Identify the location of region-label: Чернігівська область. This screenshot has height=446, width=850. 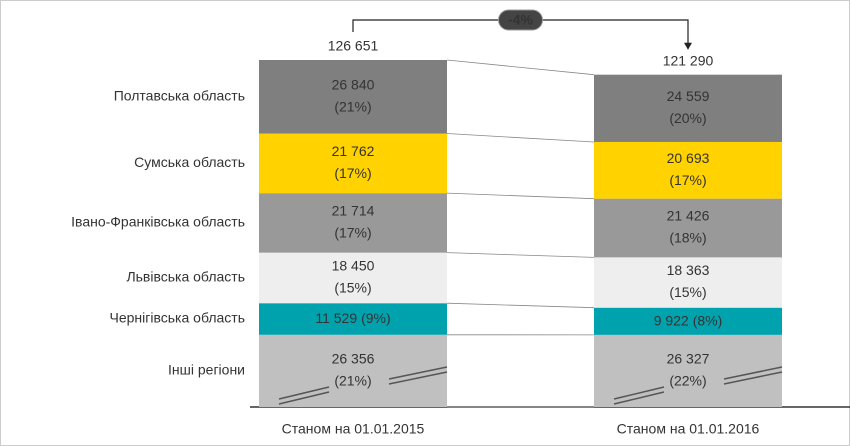
(177, 318).